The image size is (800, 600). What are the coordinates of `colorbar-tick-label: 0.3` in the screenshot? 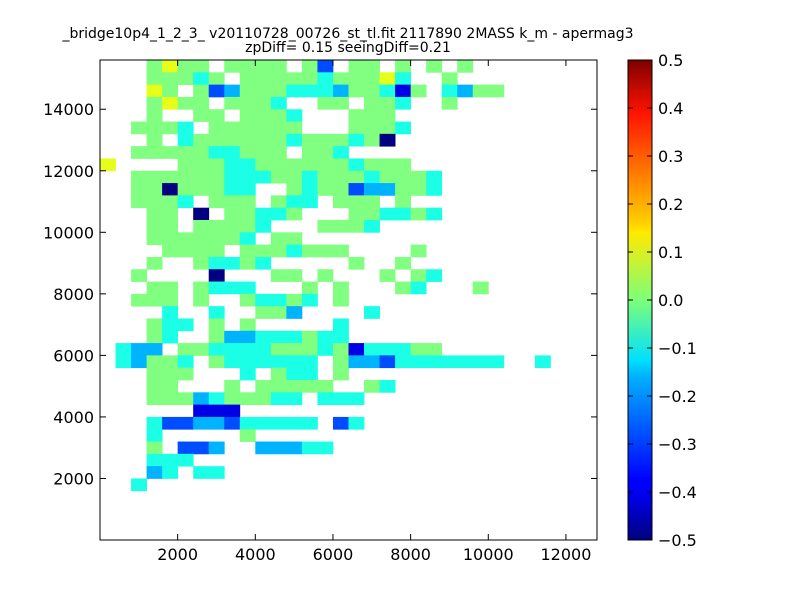 It's located at (670, 156).